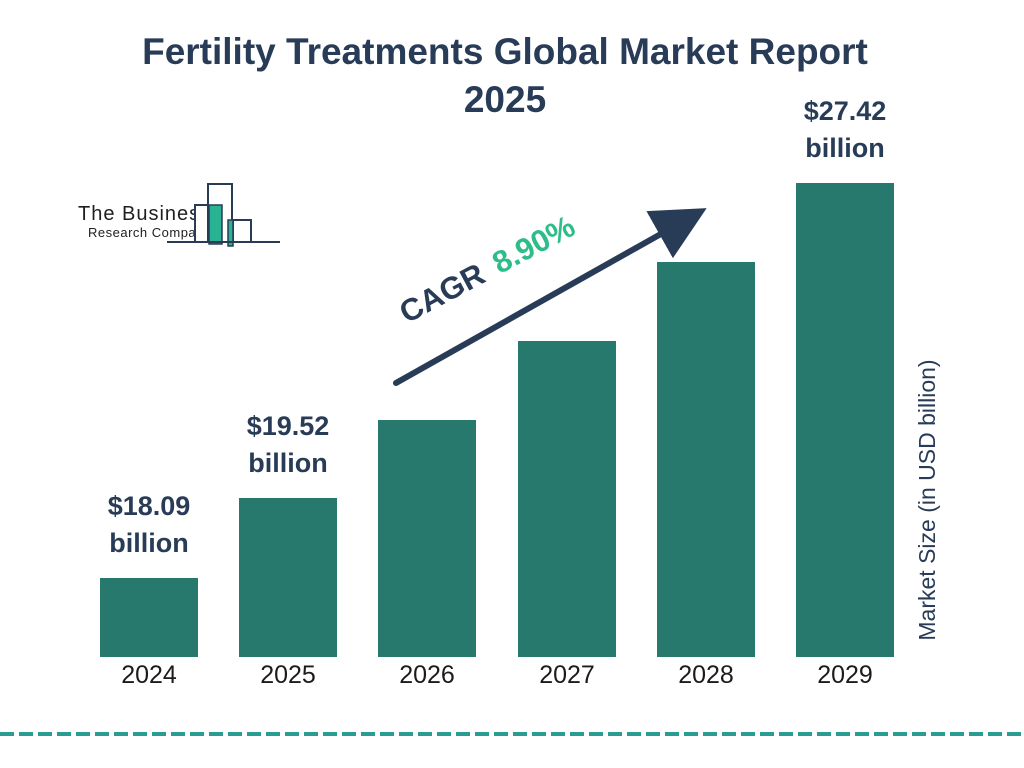 Image resolution: width=1024 pixels, height=768 pixels. Describe the element at coordinates (288, 426) in the screenshot. I see `value-amount-2025: $19.52` at that location.